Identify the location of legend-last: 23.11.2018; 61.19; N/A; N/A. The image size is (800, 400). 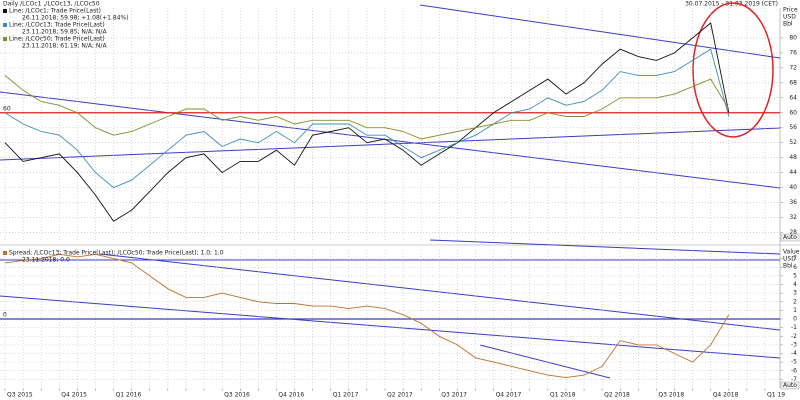
(64, 46).